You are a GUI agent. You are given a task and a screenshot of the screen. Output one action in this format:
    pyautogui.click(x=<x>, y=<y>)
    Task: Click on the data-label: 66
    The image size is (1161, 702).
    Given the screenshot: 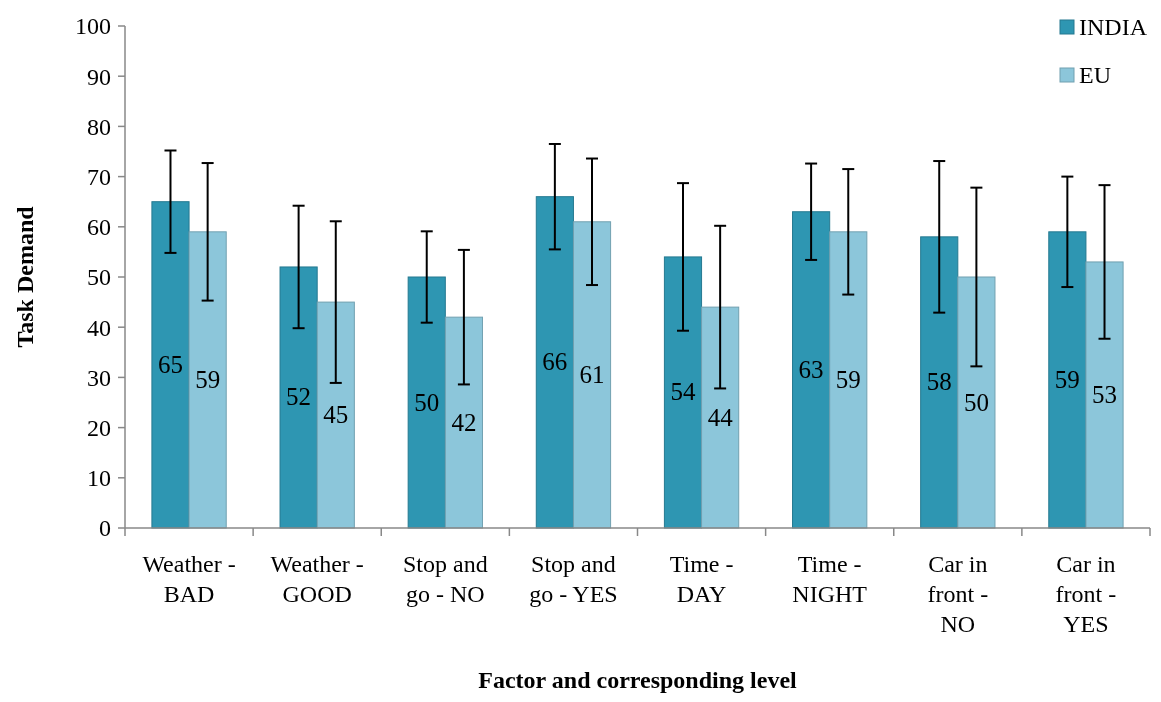 What is the action you would take?
    pyautogui.click(x=555, y=362)
    